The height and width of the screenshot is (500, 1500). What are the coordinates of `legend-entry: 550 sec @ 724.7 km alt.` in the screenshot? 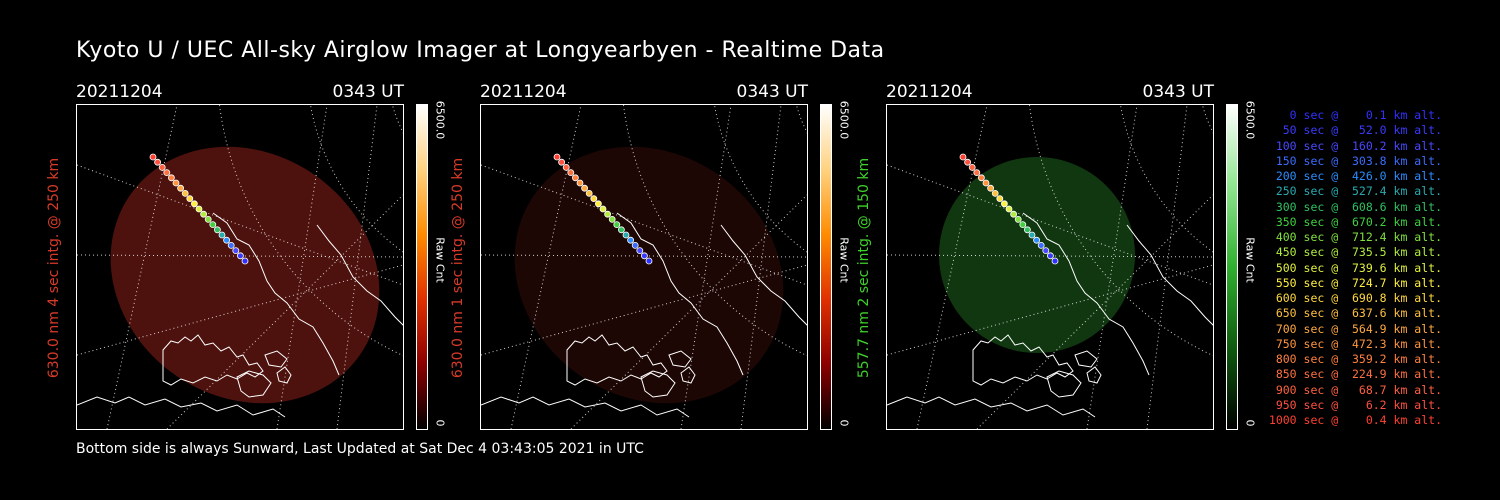 It's located at (1358, 282).